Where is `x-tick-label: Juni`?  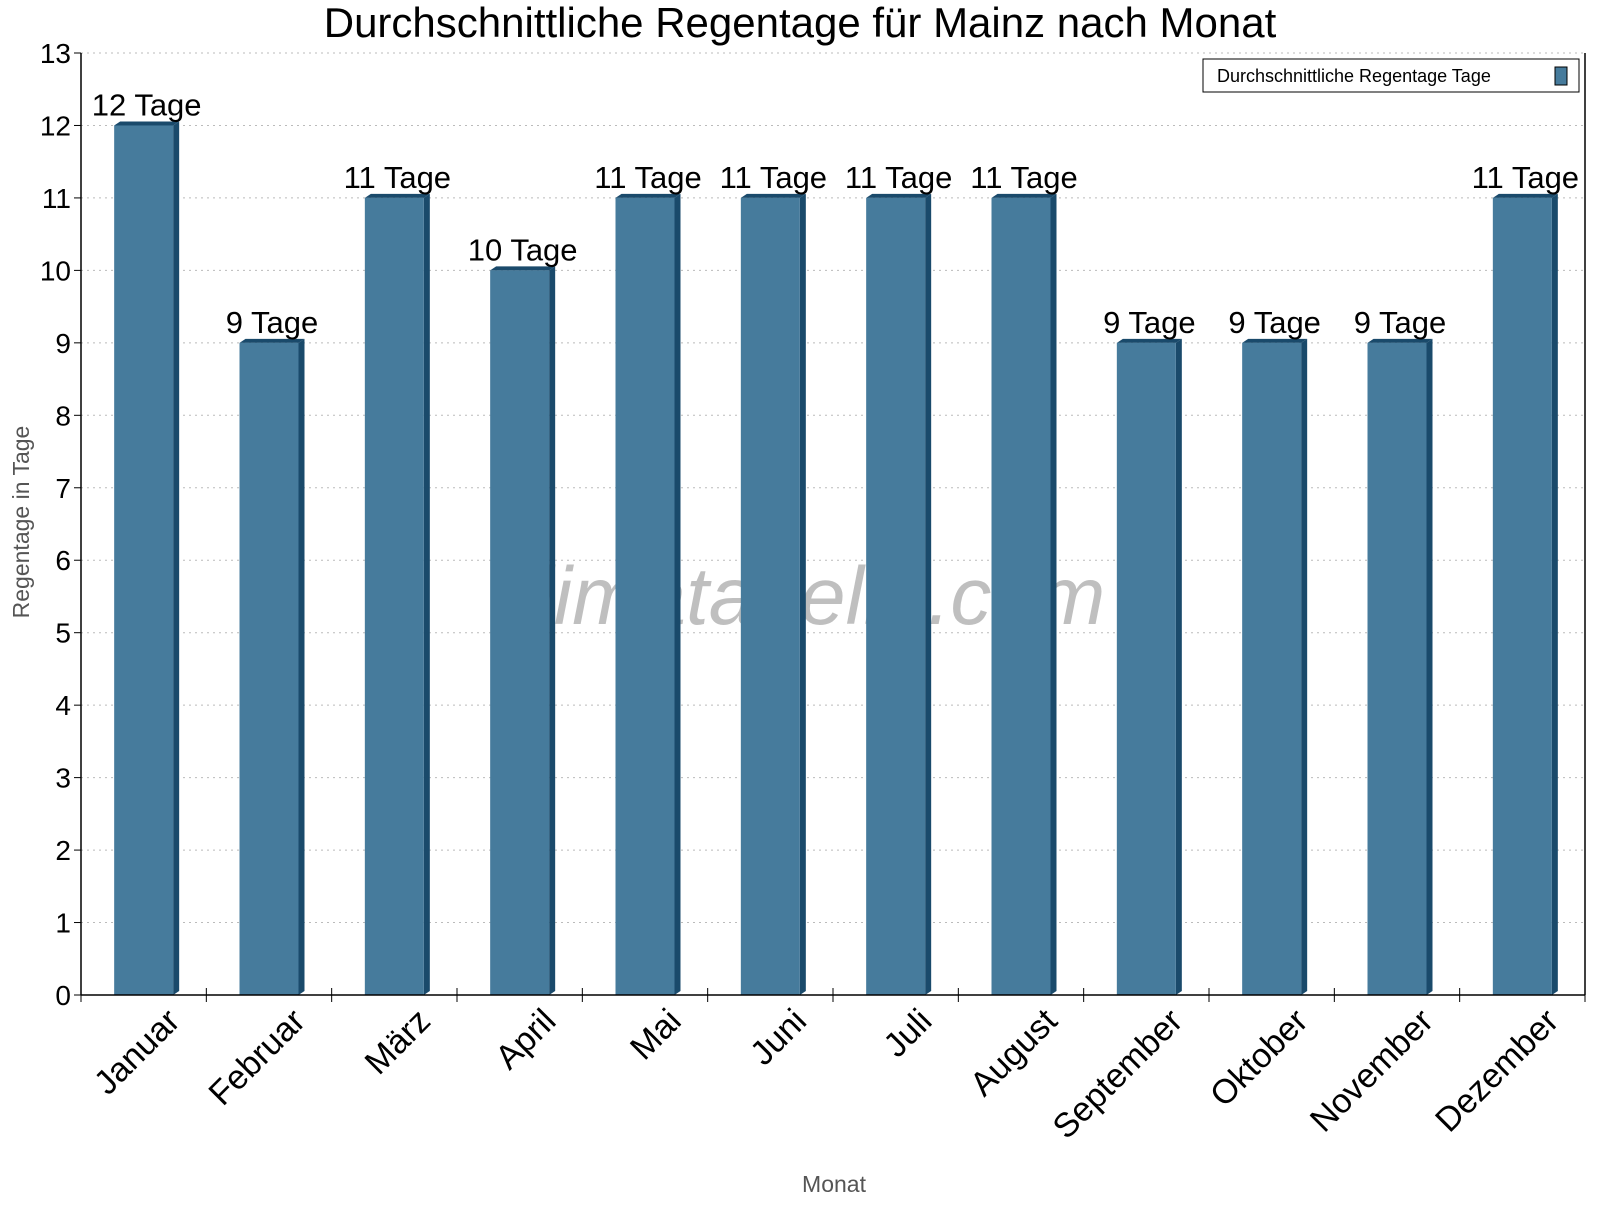
x-tick-label: Juni is located at coordinates (778, 1037).